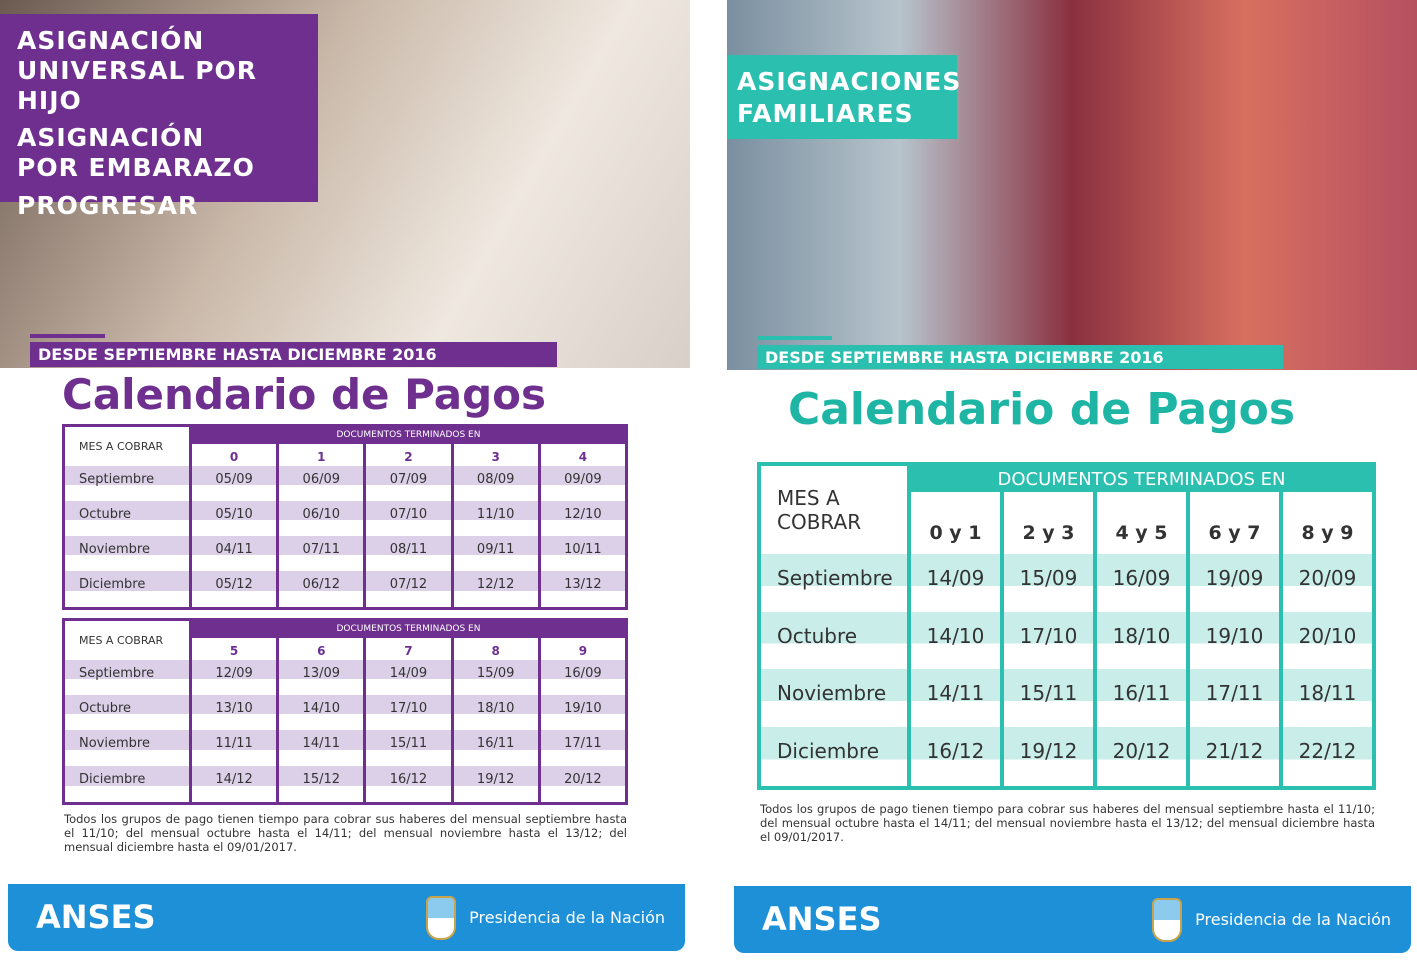 The height and width of the screenshot is (967, 1417). Describe the element at coordinates (1326, 698) in the screenshot. I see `date-cell: 18/11` at that location.